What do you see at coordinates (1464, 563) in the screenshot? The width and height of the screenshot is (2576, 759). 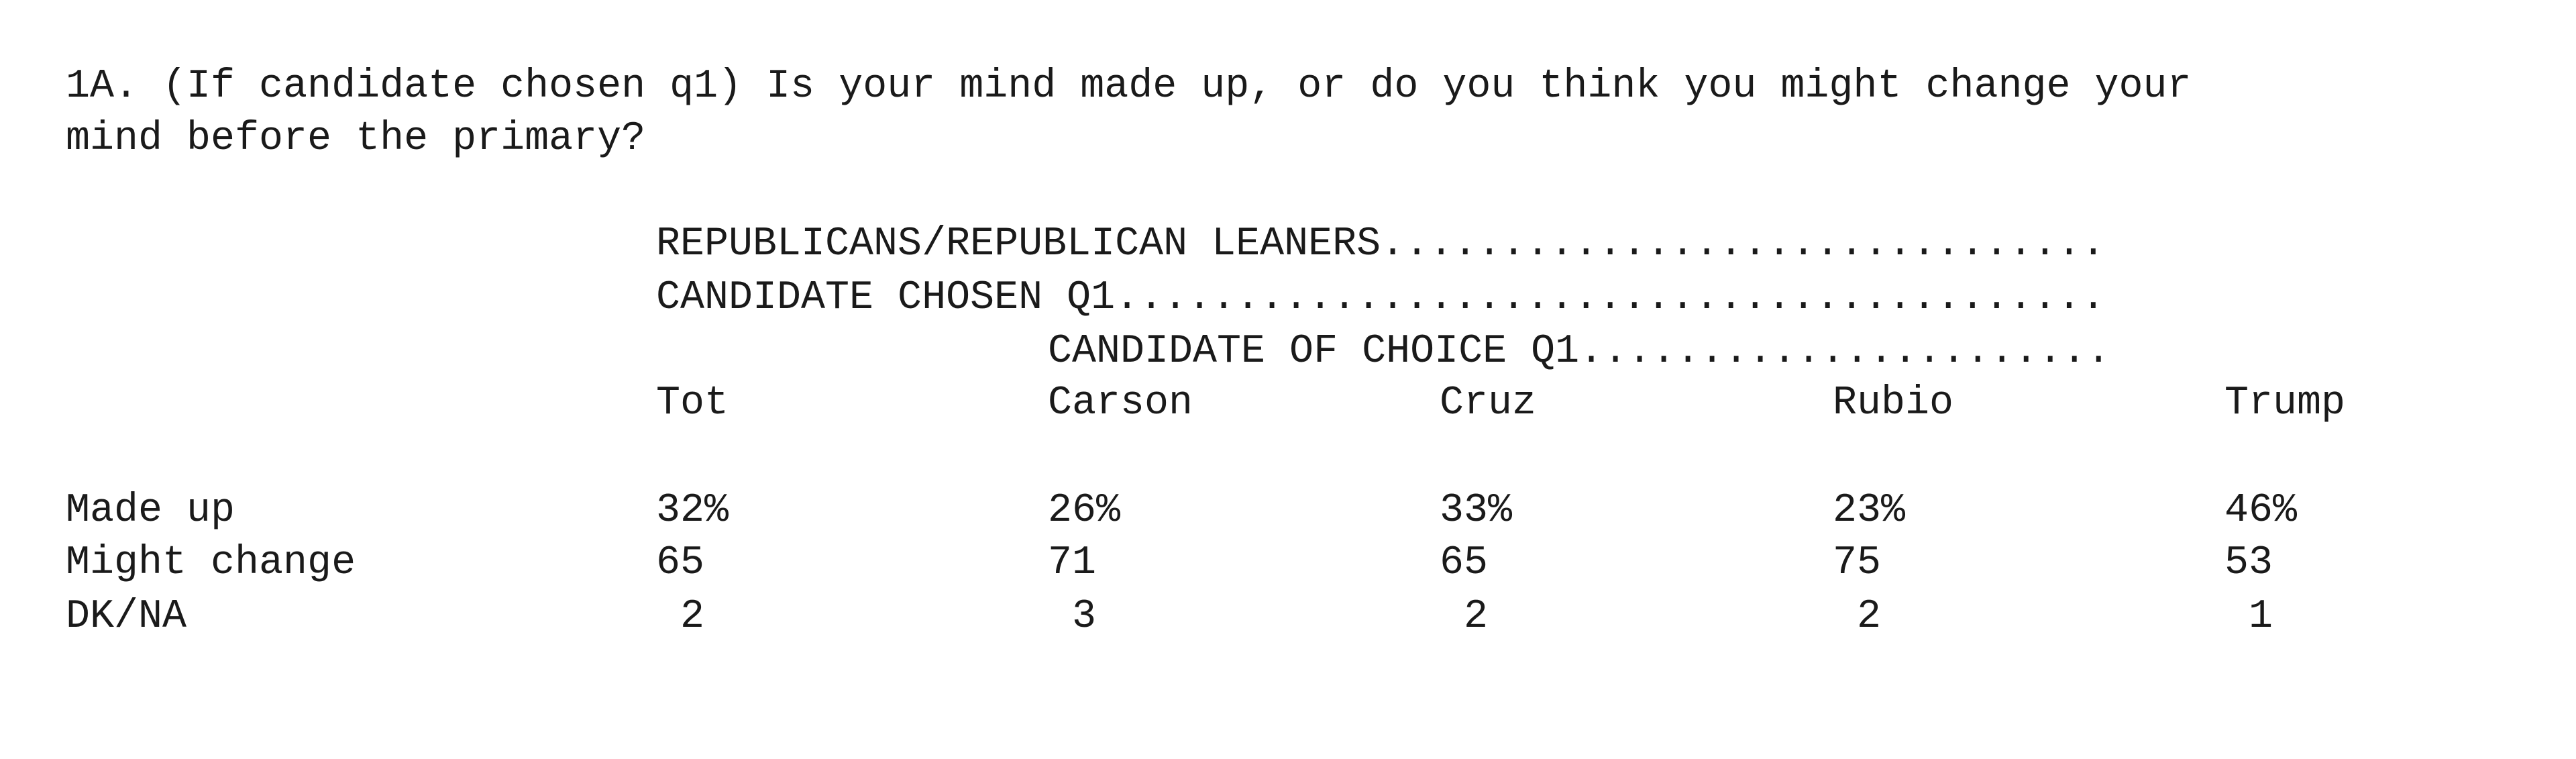 I see `cell-might-change-cruz: 65` at bounding box center [1464, 563].